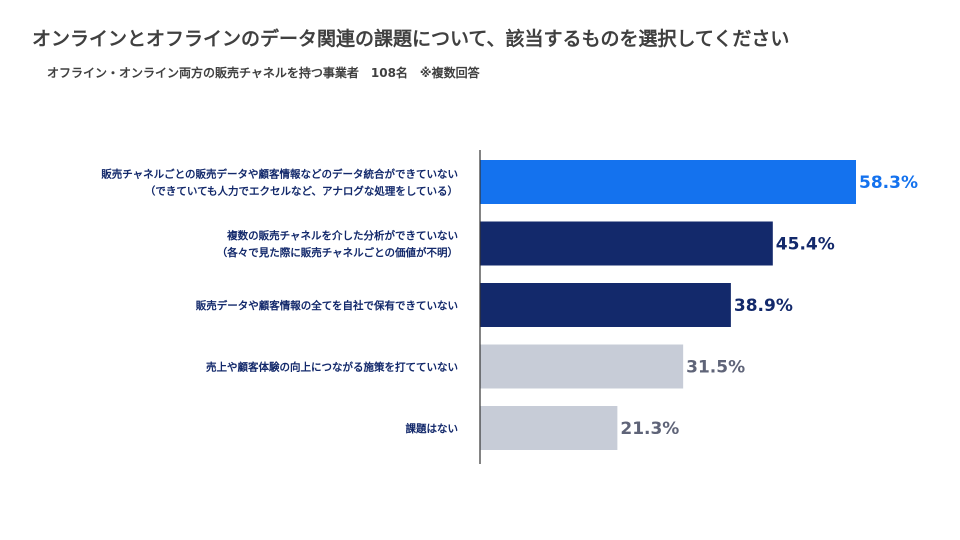 This screenshot has width=960, height=540. I want to click on value-label-4: 31.5%, so click(715, 368).